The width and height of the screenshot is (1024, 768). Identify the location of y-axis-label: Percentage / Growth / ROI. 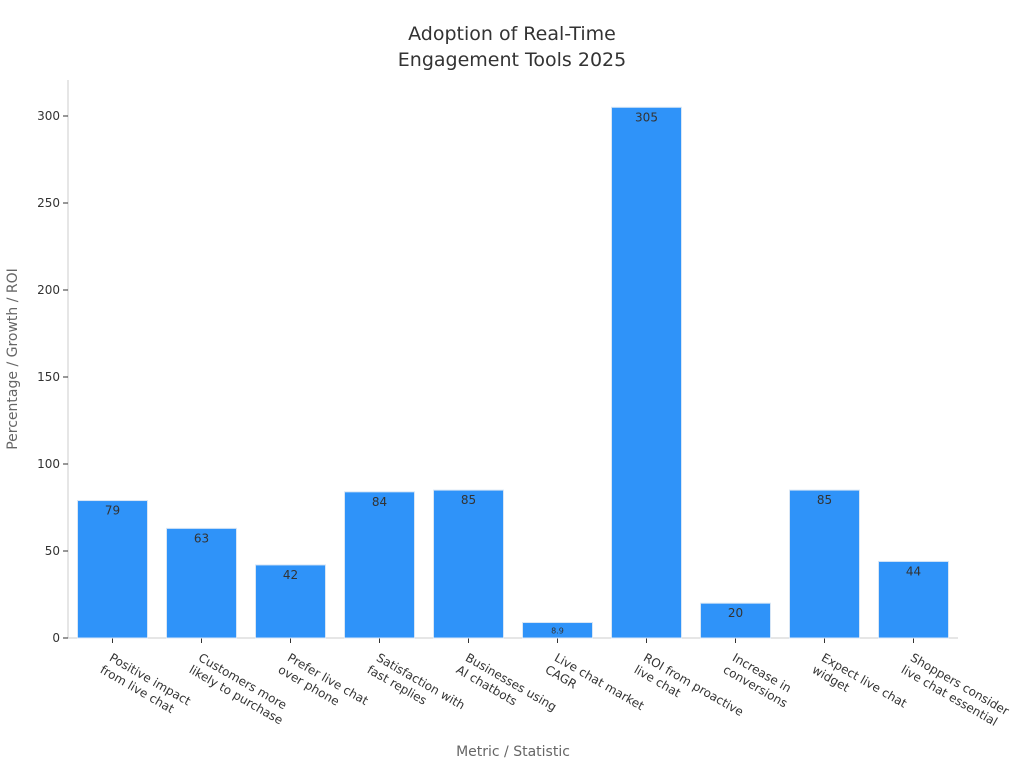
(13, 359).